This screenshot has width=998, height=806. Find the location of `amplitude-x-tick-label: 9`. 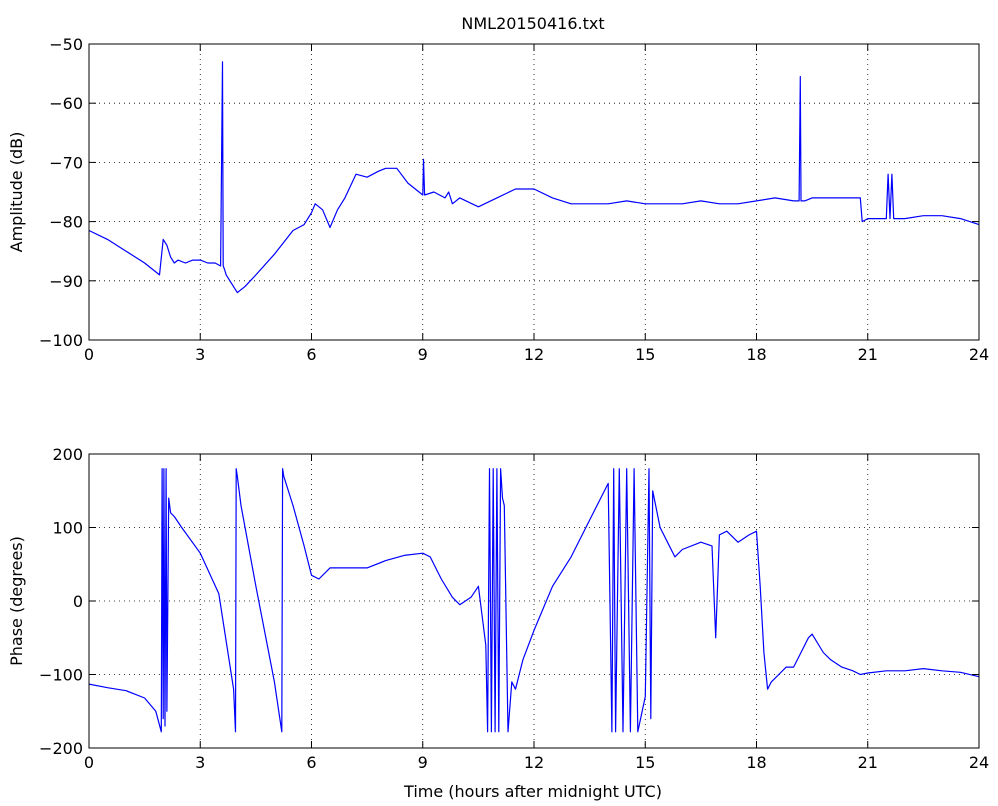

amplitude-x-tick-label: 9 is located at coordinates (423, 354).